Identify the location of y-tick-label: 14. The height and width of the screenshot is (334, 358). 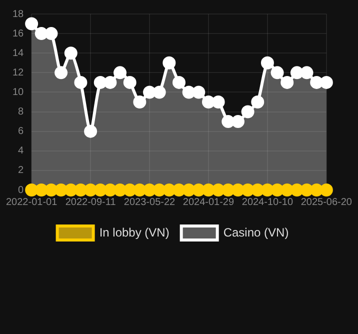
(18, 53).